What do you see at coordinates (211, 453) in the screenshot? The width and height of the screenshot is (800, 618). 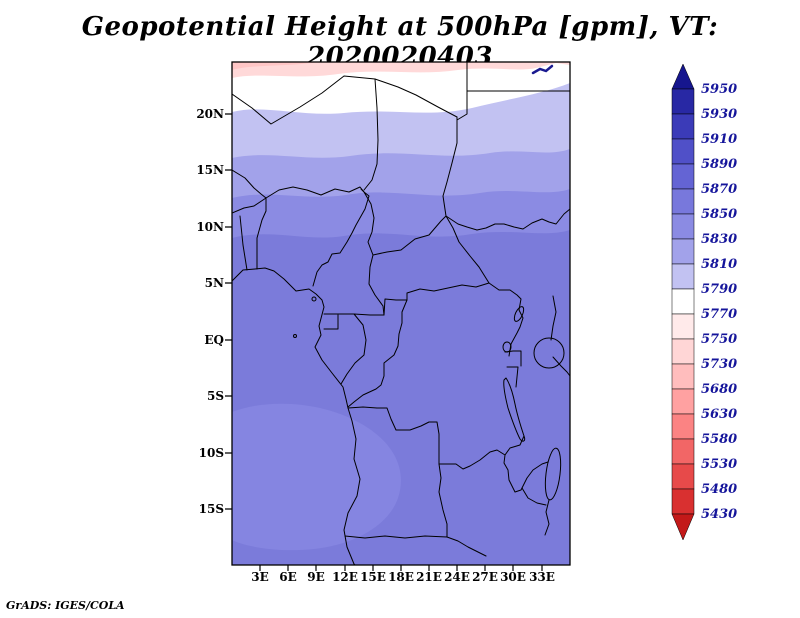 I see `y-tick-label: 10S` at bounding box center [211, 453].